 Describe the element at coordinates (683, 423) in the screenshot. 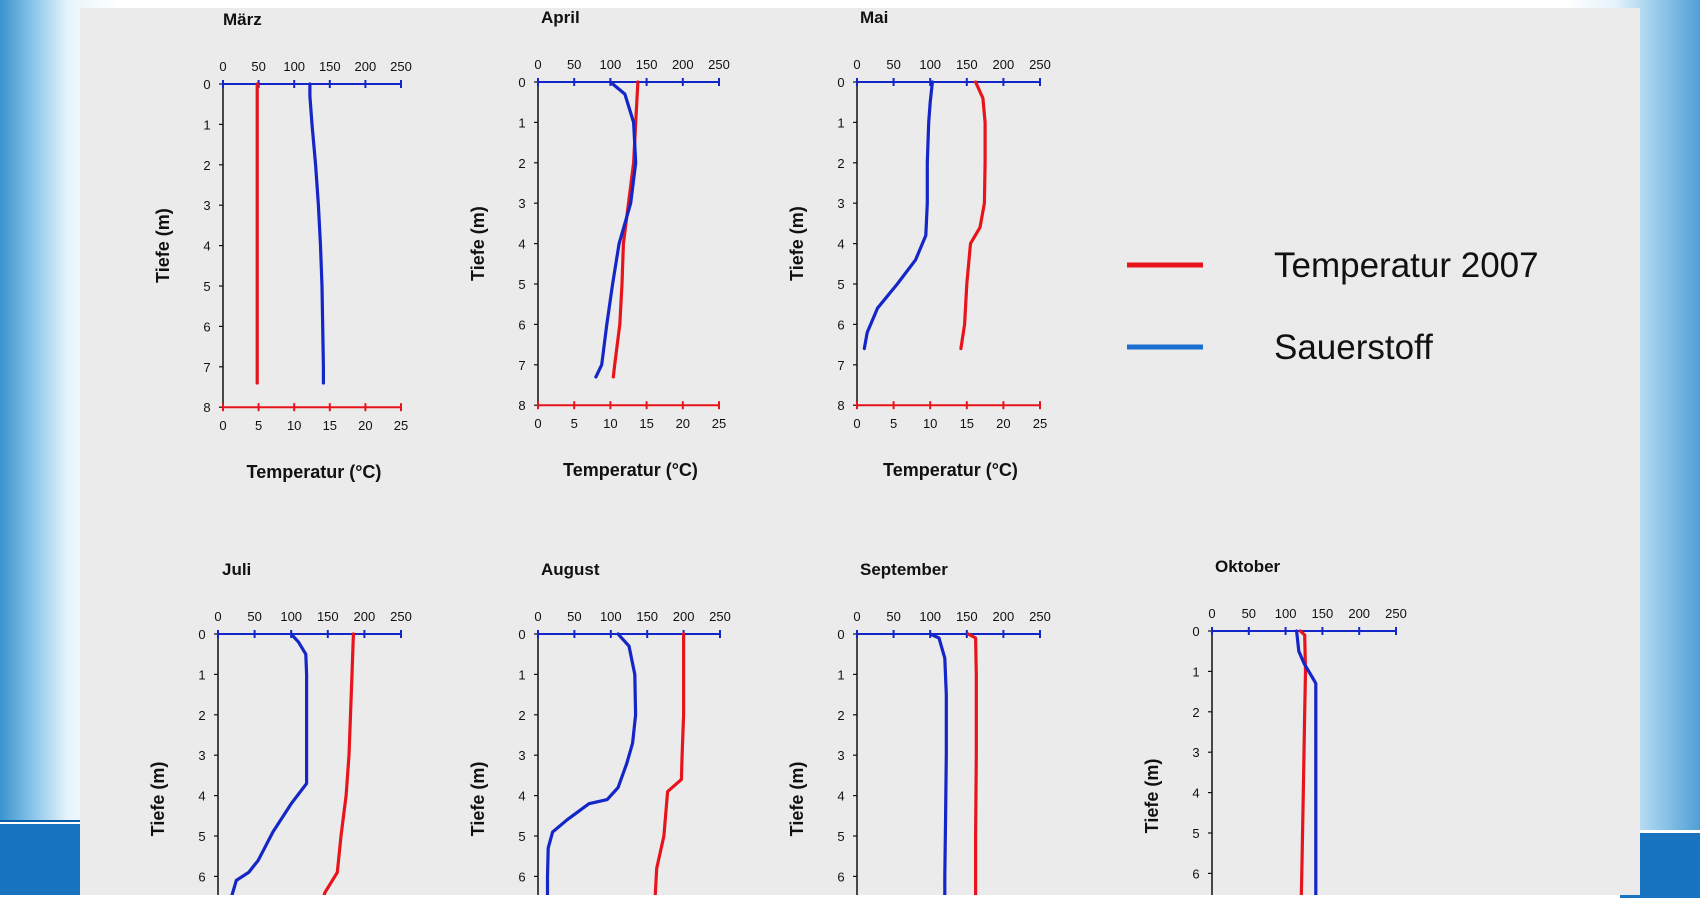

I see `temperature-tick-label: 20` at that location.